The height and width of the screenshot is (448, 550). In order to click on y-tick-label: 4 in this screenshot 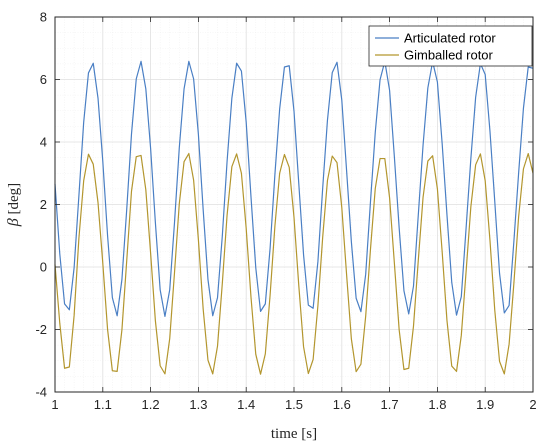, I will do `click(43, 142)`.